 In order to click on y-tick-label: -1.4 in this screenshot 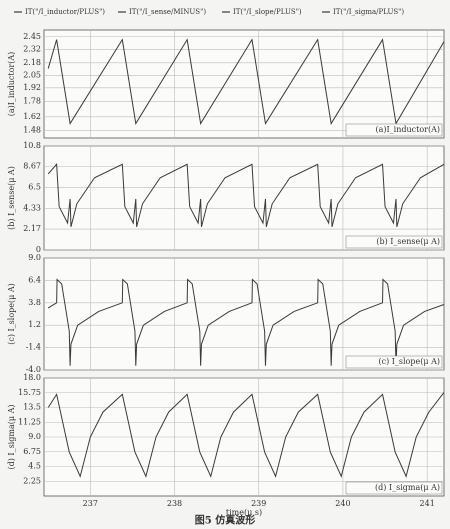, I will do `click(33, 347)`.